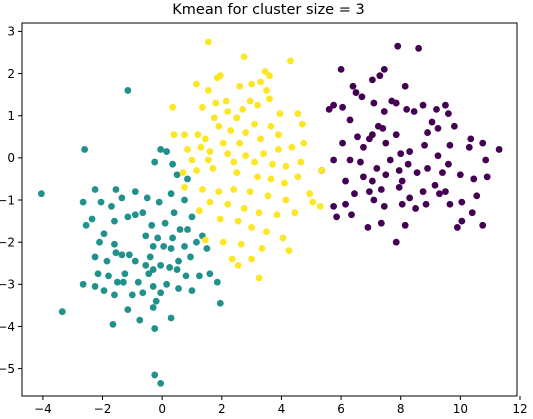 This screenshot has height=419, width=533. I want to click on x-tick-label: 2, so click(222, 409).